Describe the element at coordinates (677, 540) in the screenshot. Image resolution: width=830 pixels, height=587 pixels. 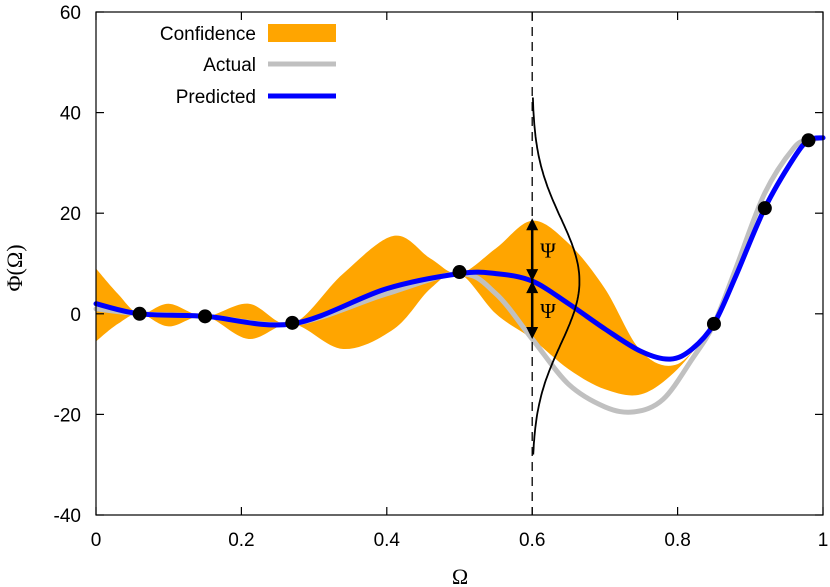
I see `x-tick-label: 0.8` at that location.